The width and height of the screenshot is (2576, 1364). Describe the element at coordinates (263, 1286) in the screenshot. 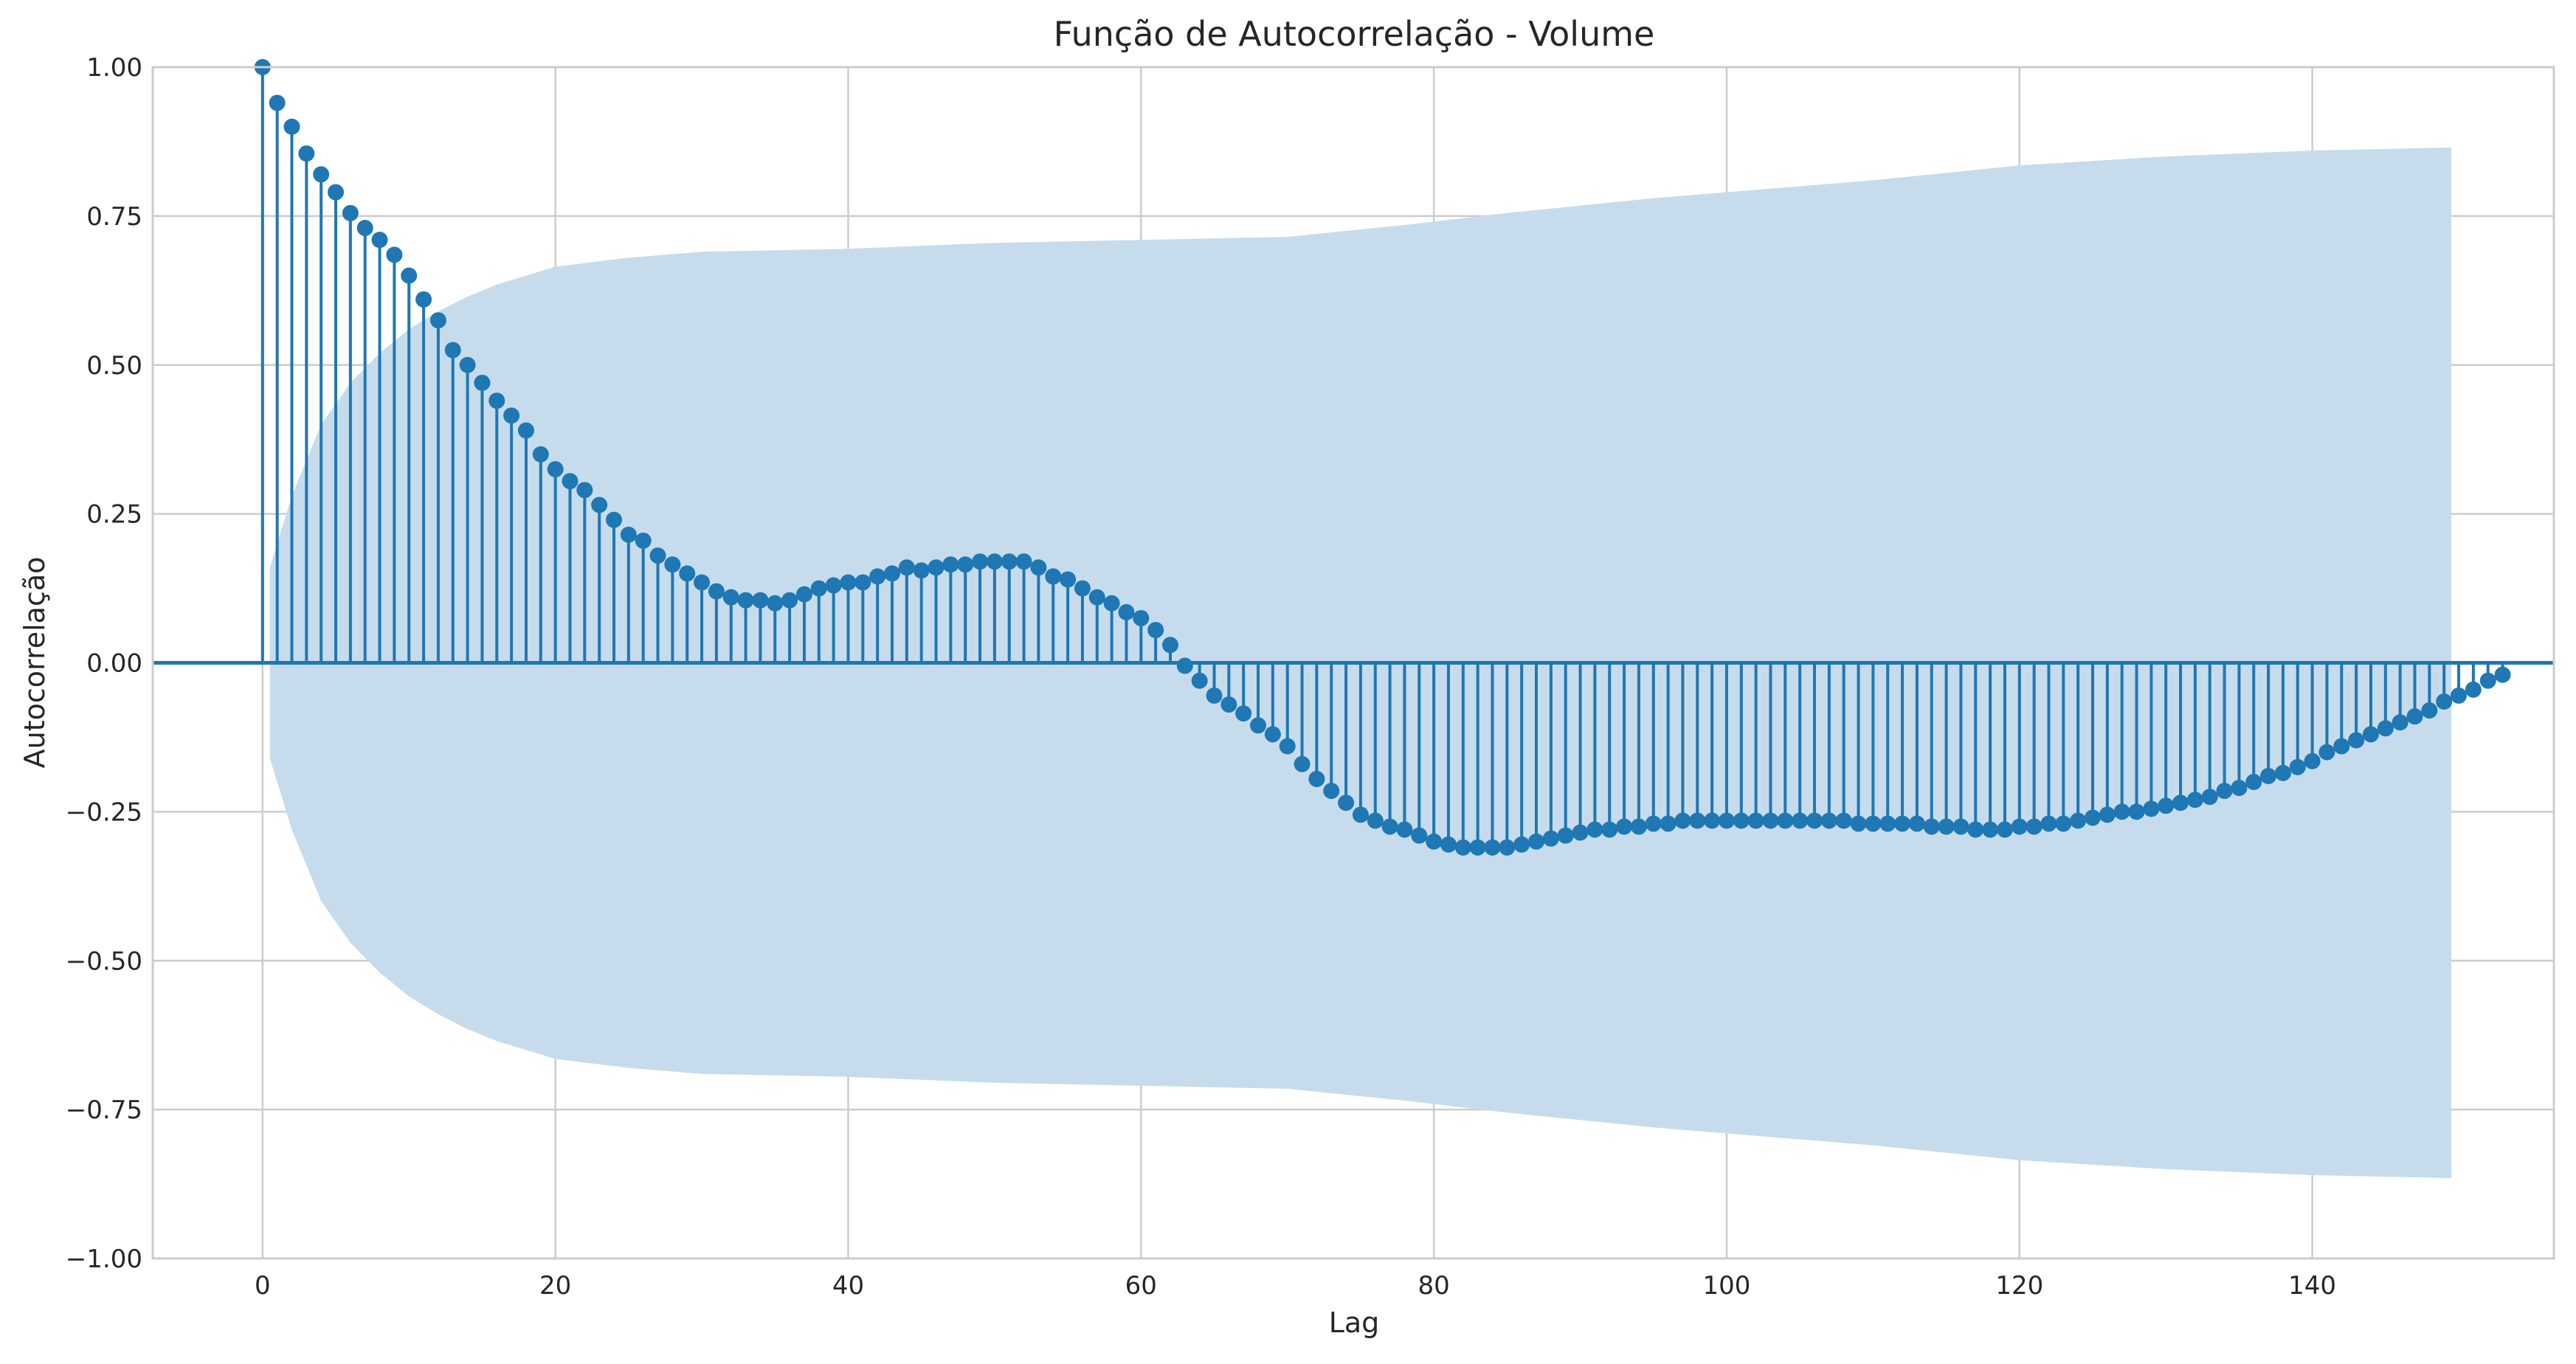

I see `x-tick-label: 0` at that location.